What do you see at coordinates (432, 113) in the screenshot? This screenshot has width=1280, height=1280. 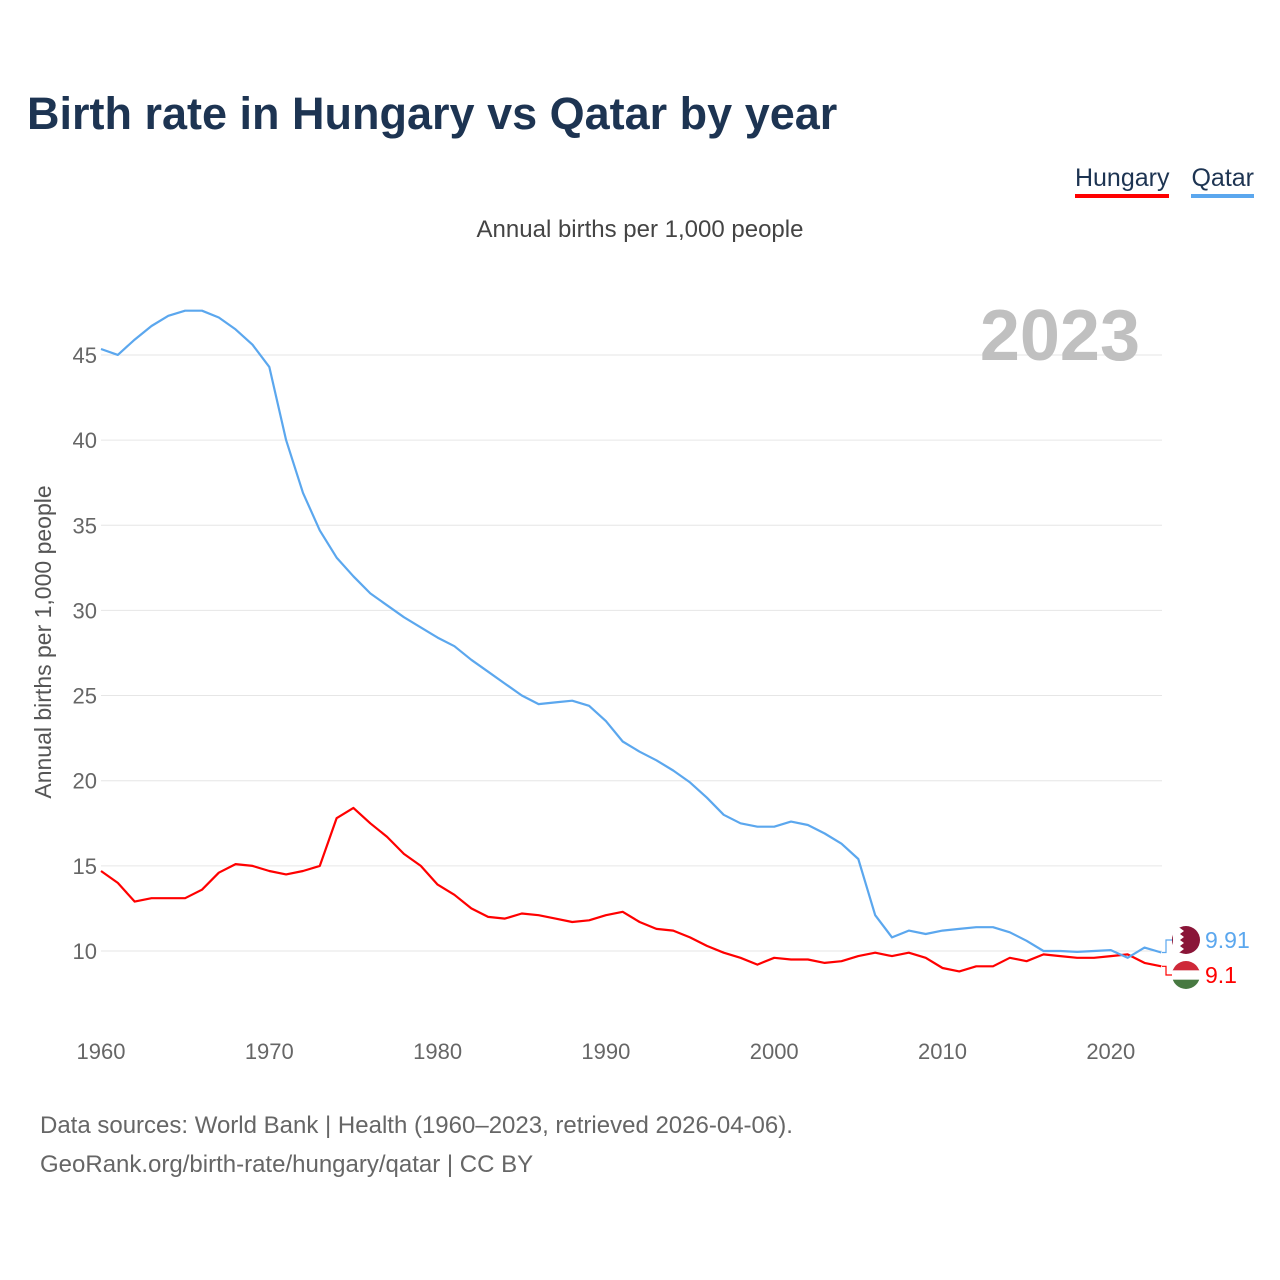 I see `chart-title: Birth rate in Hungary vs Qatar by year` at bounding box center [432, 113].